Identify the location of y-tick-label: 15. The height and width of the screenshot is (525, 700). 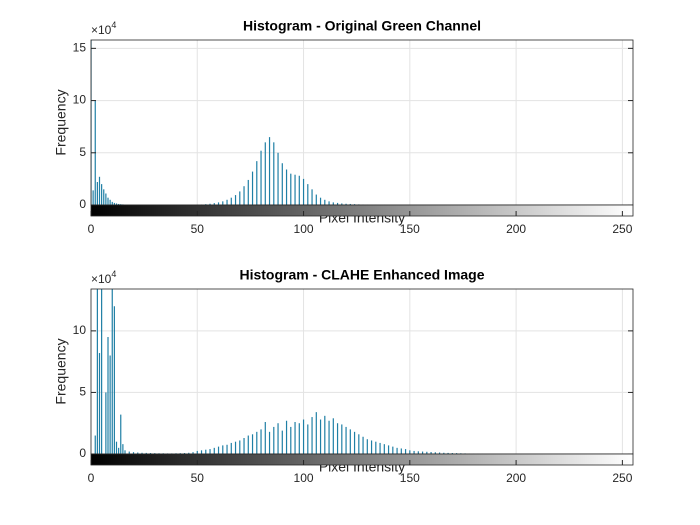
(80, 48).